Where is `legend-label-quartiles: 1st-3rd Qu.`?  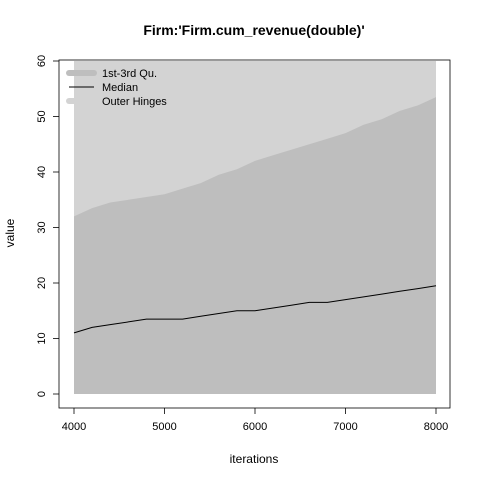 legend-label-quartiles: 1st-3rd Qu. is located at coordinates (129, 74).